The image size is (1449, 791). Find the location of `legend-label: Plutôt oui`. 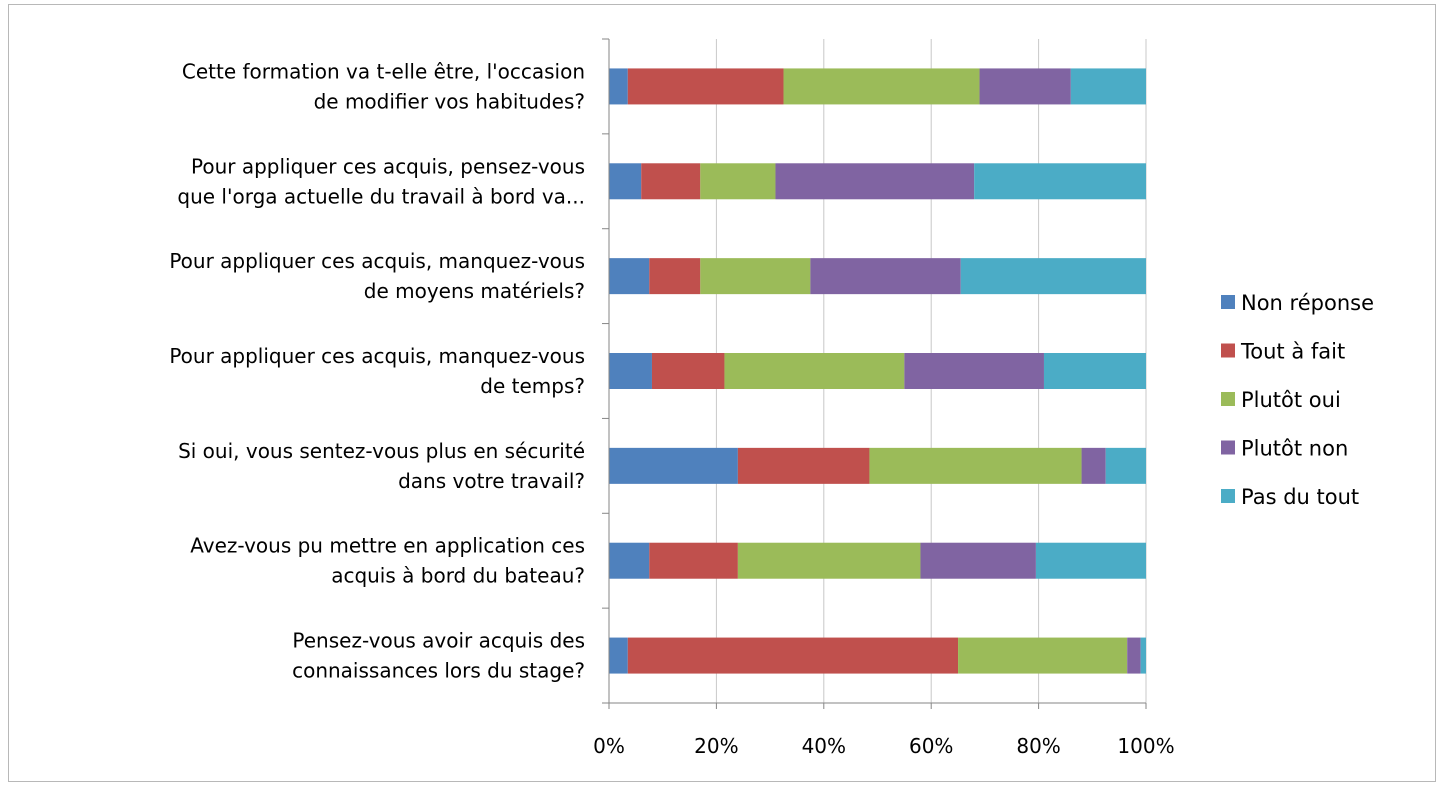

legend-label: Plutôt oui is located at coordinates (1291, 400).